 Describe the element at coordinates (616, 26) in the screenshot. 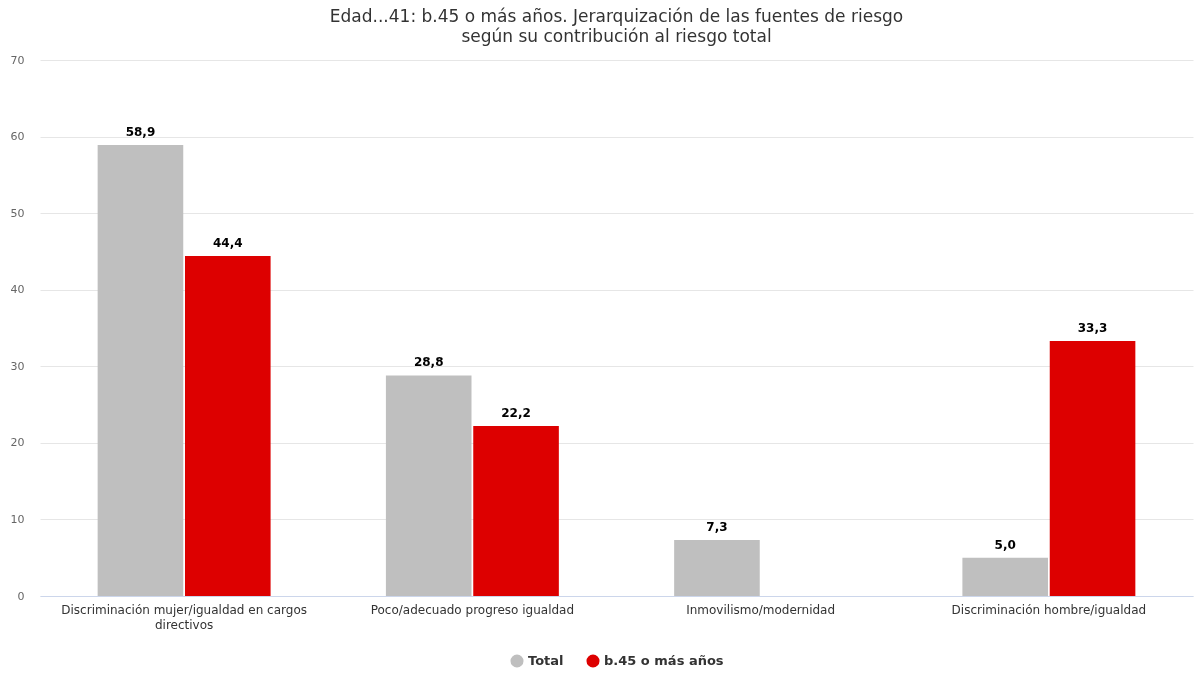

I see `chart-title: Edad...41: b.45 o más años. Jerarquización de las fuentes de riesgo según su contribución al riesgo total` at that location.